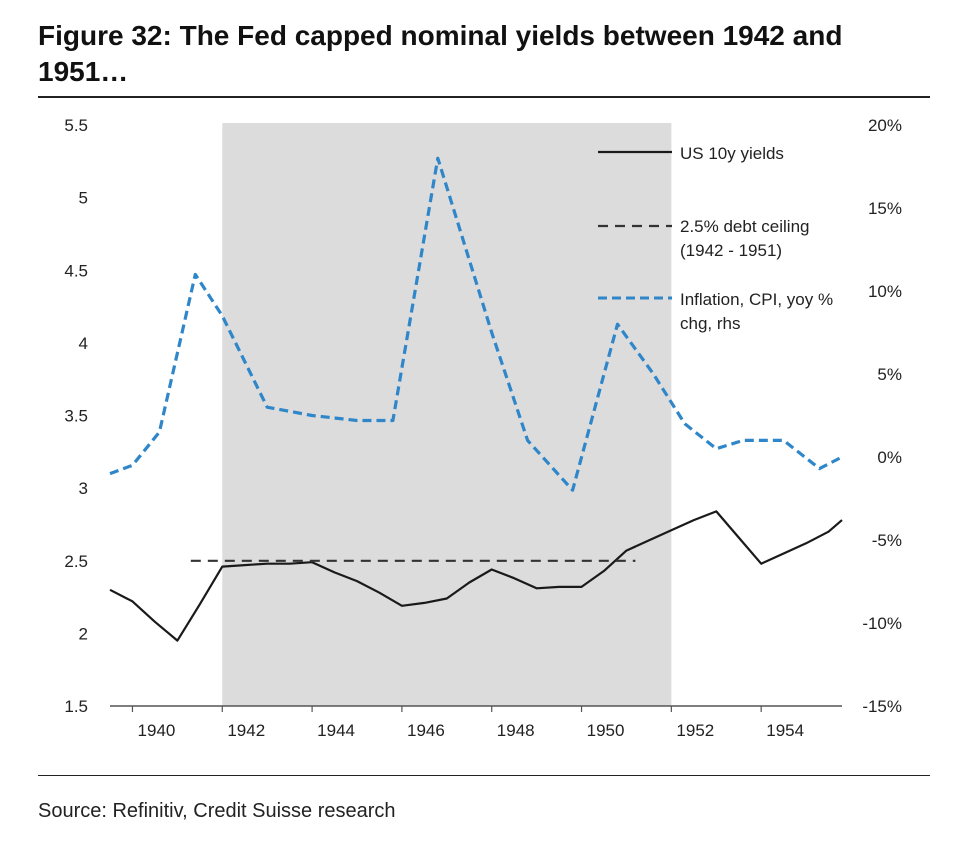  Describe the element at coordinates (76, 125) in the screenshot. I see `y-left-tick-label: 5.5` at that location.